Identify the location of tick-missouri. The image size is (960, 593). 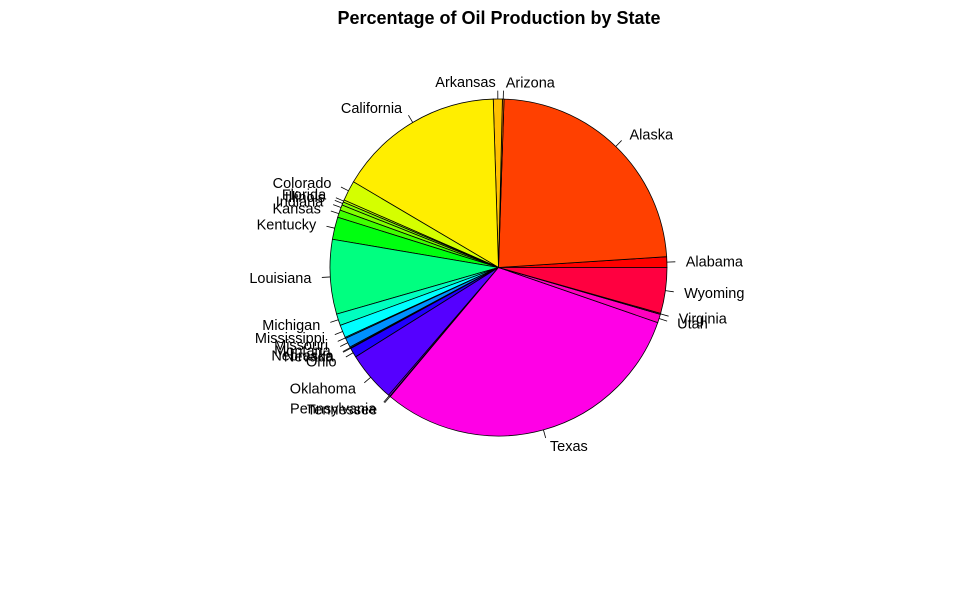
(342, 340).